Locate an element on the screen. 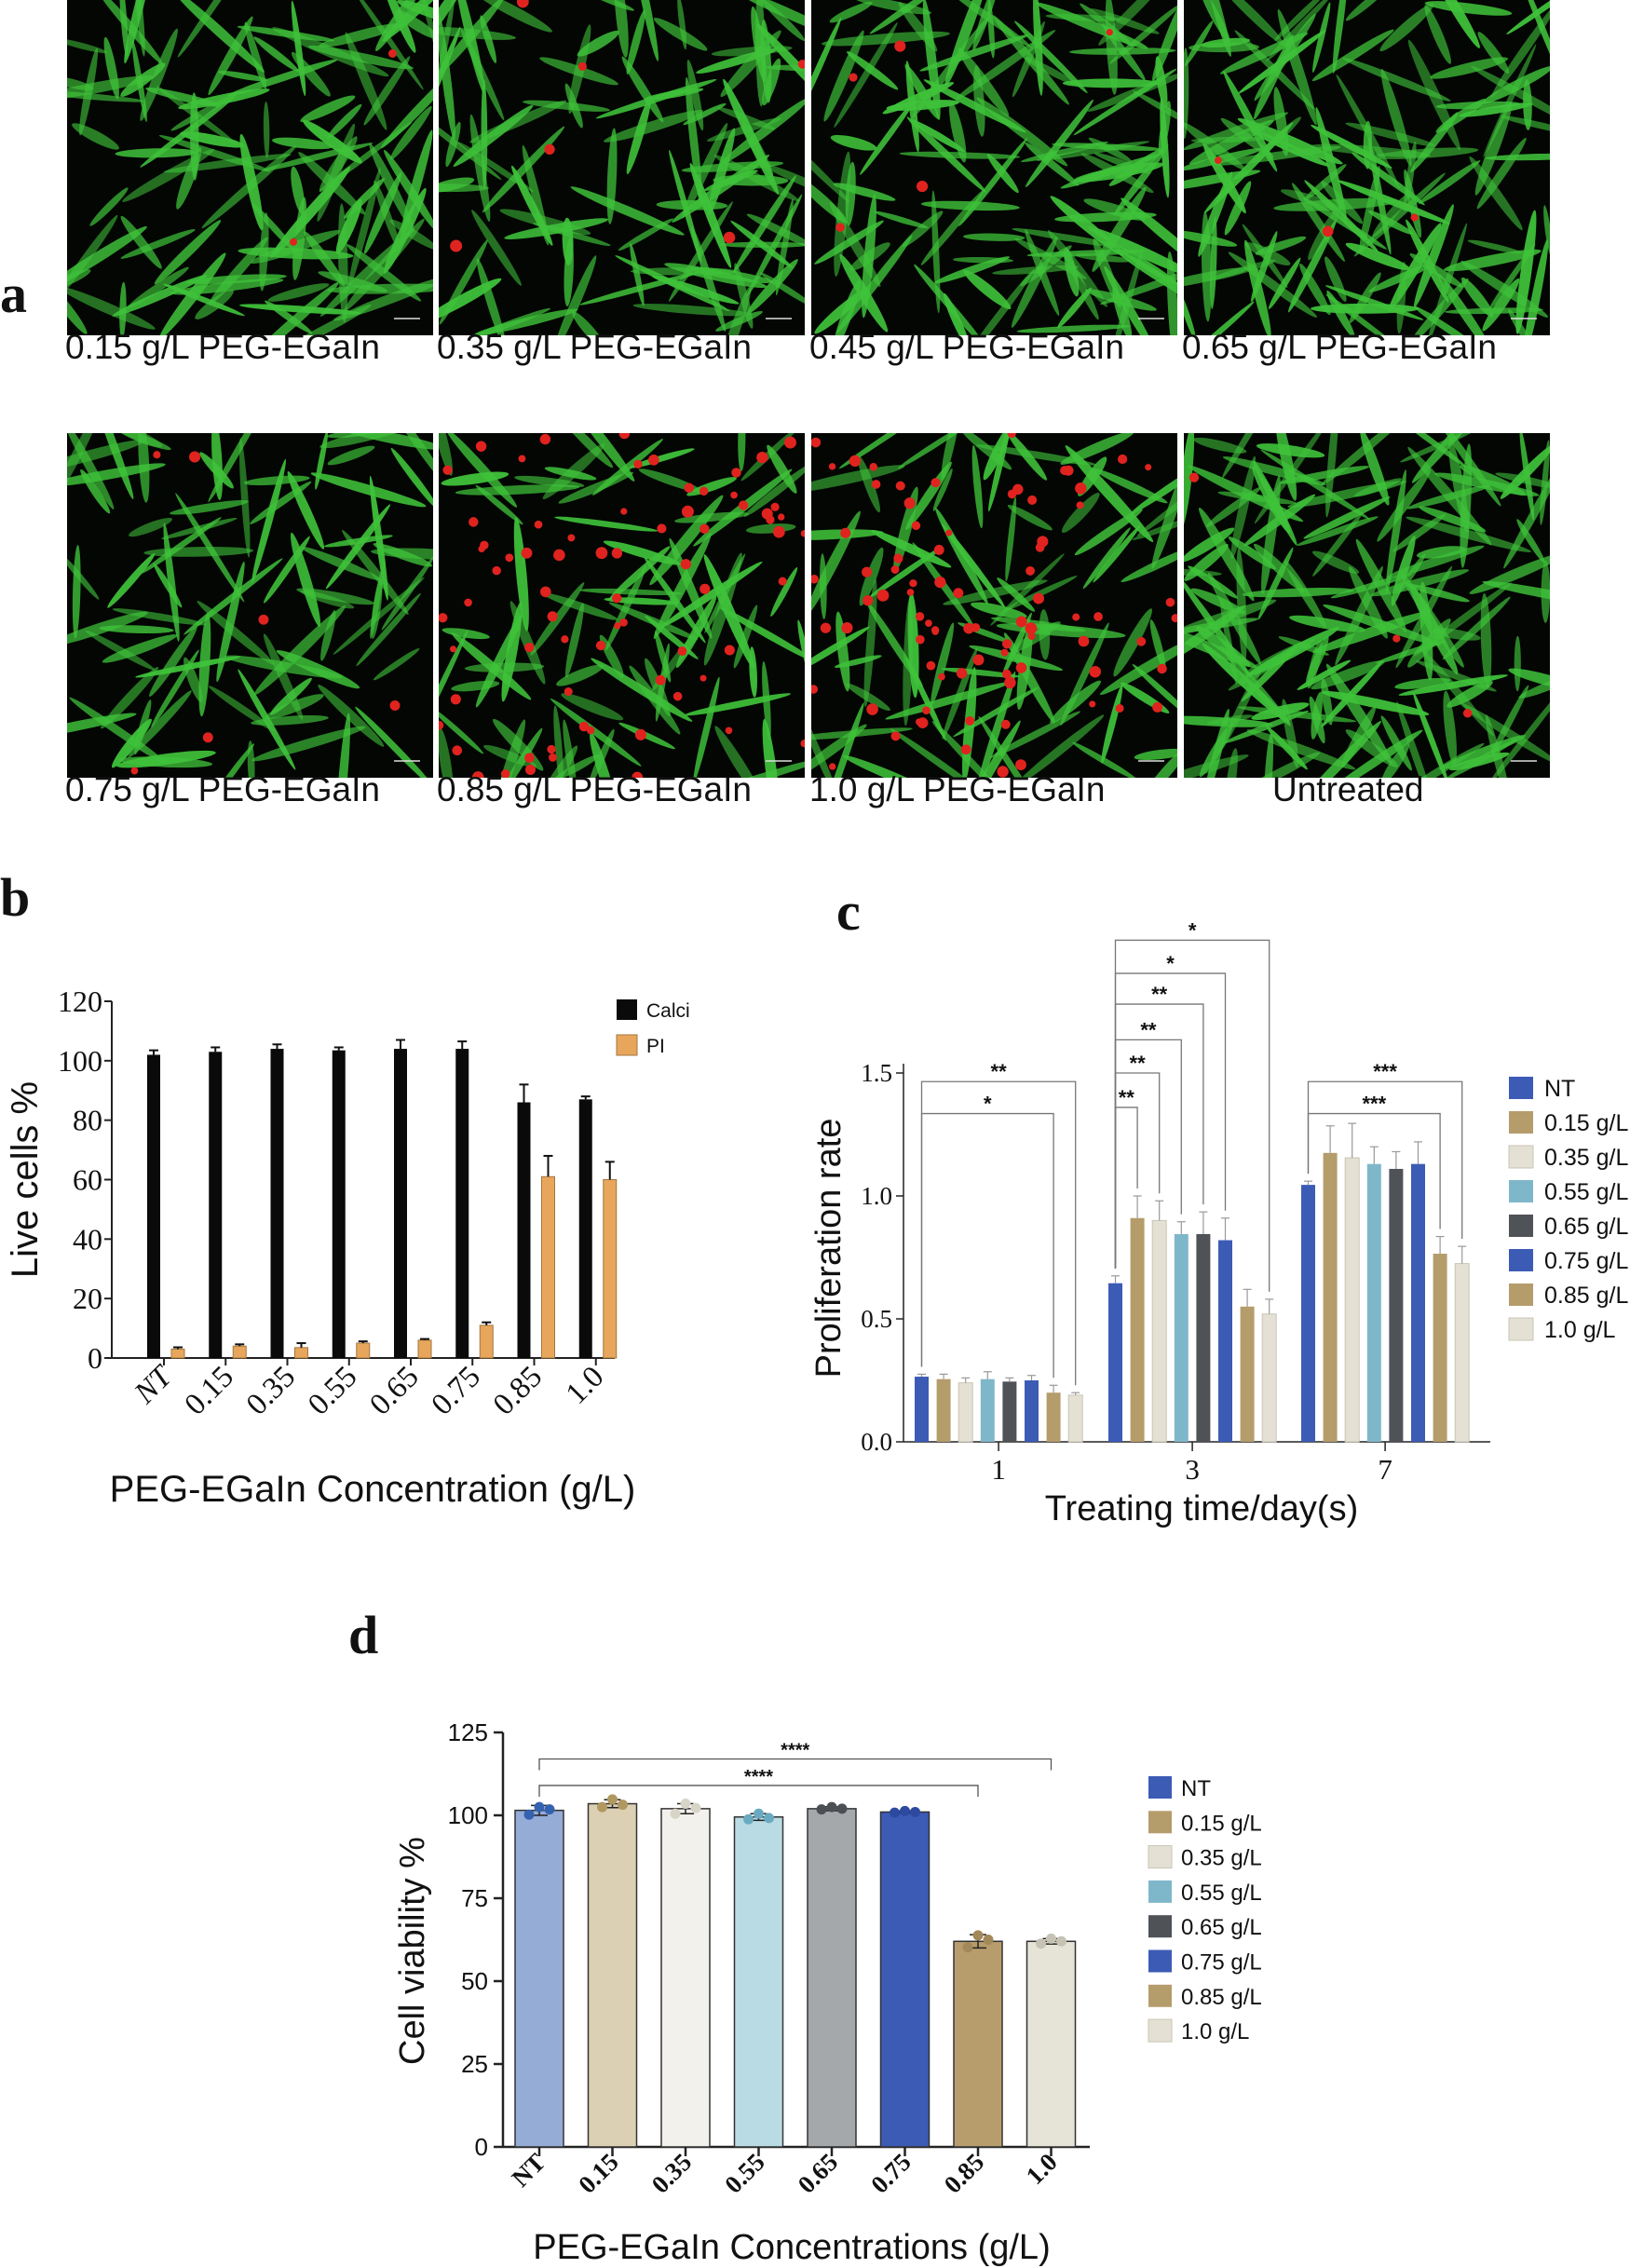  x-axis-label: Treating time/day(s) is located at coordinates (1201, 1508).